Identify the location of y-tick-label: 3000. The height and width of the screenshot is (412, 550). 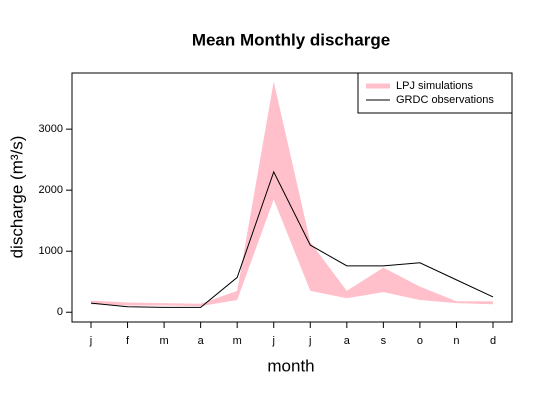
(51, 129).